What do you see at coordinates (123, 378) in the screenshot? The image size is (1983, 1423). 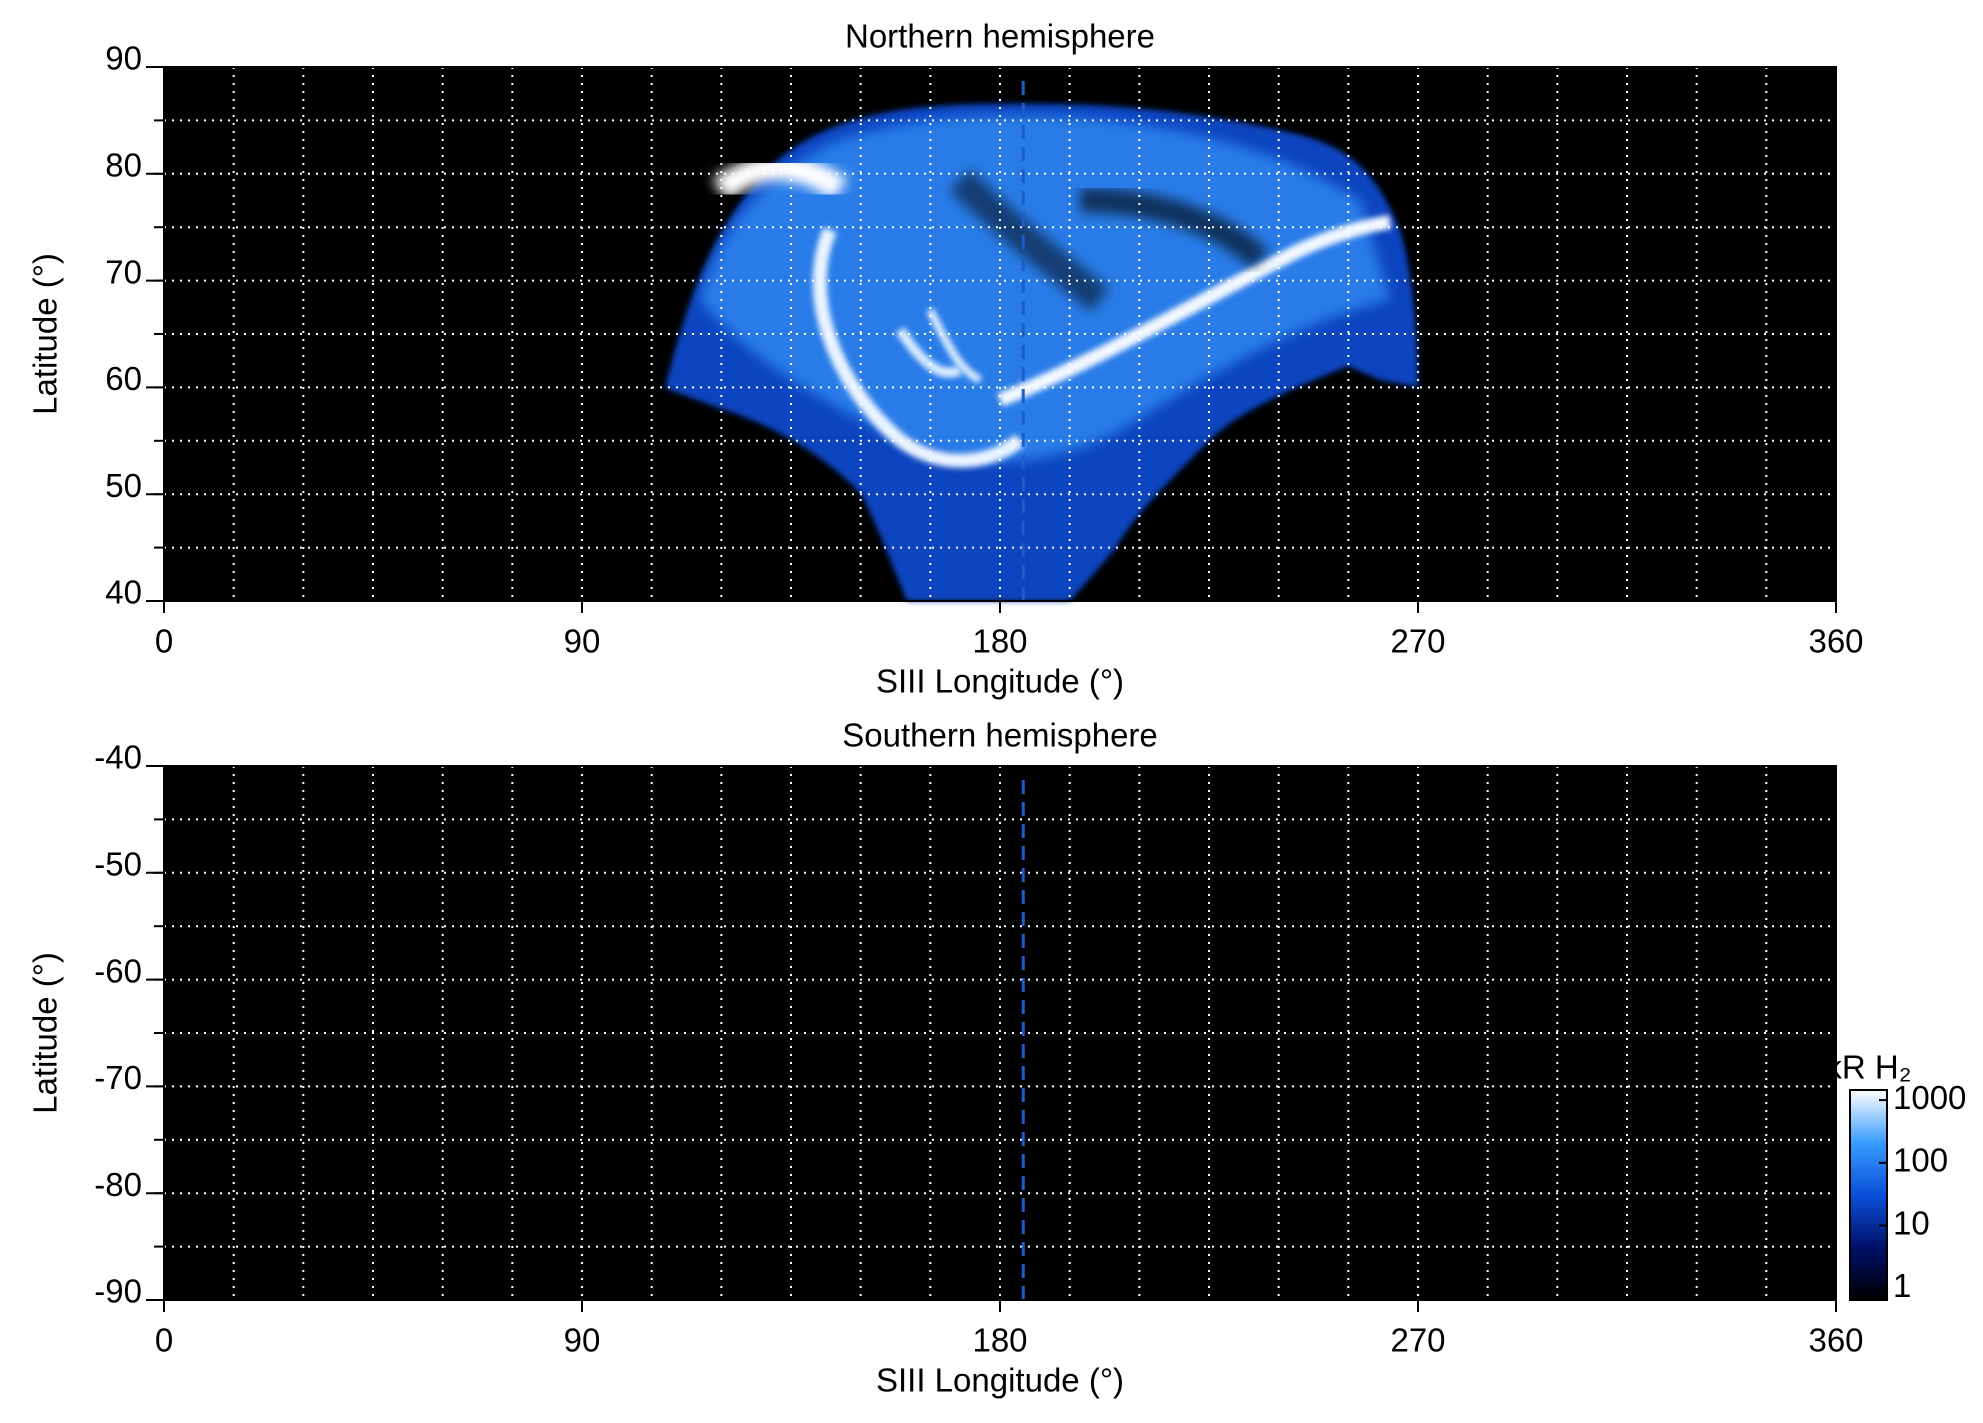 I see `y-tick-label: 60` at bounding box center [123, 378].